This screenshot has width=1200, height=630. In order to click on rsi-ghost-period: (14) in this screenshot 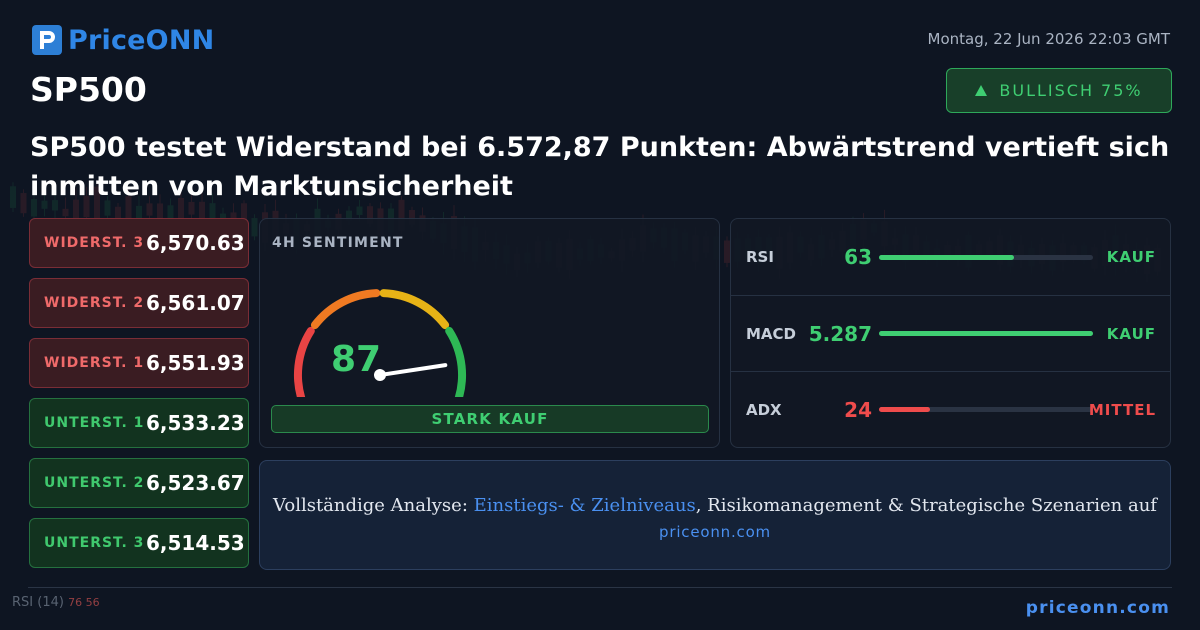, I will do `click(50, 602)`.